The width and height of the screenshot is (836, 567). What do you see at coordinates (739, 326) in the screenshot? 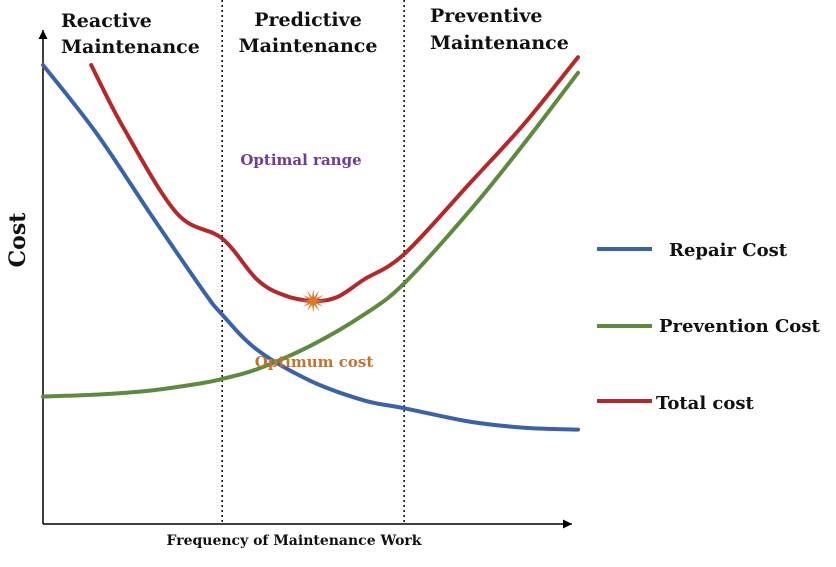
I see `legend-label-prevention-cost: Prevention Cost` at bounding box center [739, 326].